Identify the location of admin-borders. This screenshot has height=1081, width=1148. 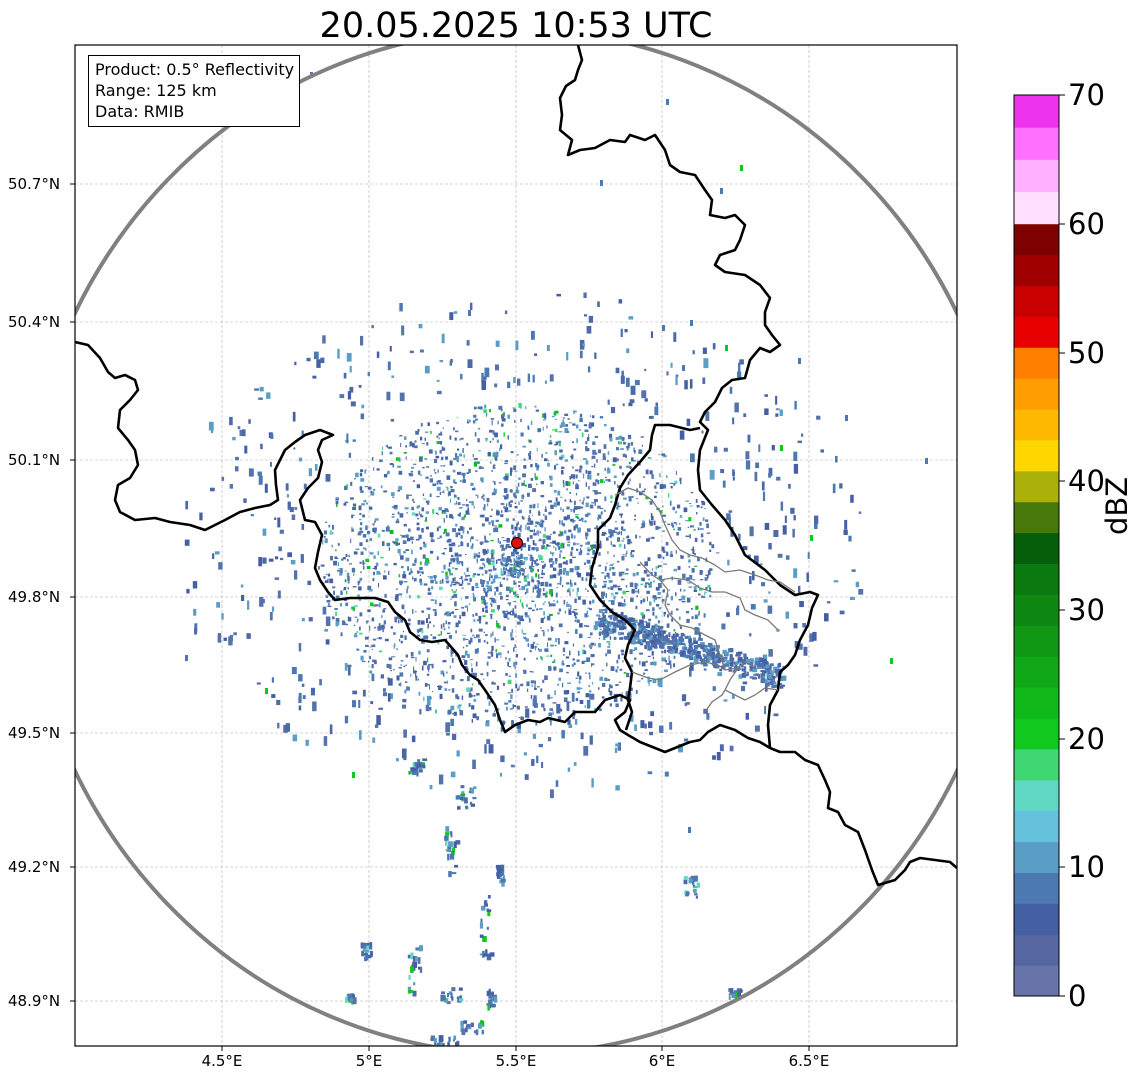
(705, 600).